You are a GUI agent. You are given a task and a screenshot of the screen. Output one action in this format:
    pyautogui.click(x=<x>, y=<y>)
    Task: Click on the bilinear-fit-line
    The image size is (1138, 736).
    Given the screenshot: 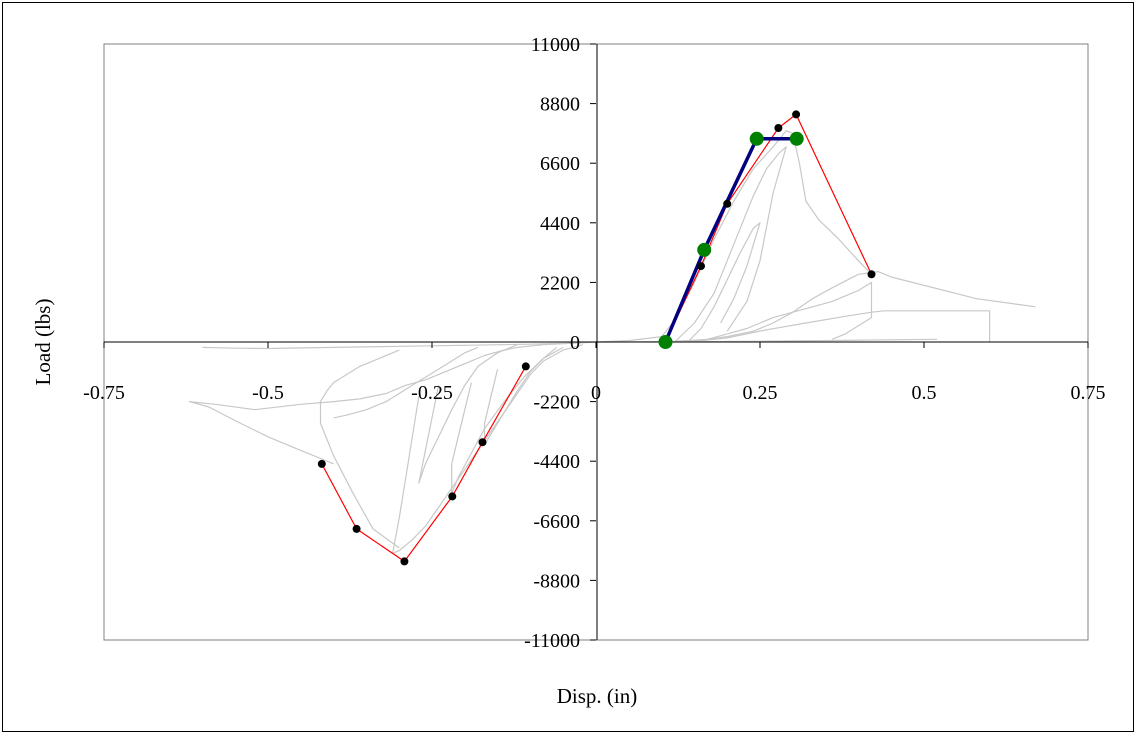 What is the action you would take?
    pyautogui.click(x=730, y=240)
    